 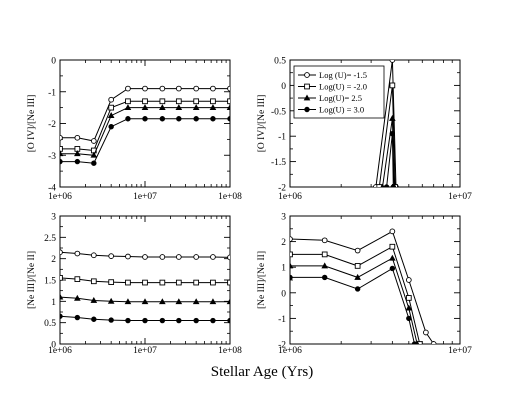 I want to click on y-tick-label: -1.5, so click(x=278, y=163).